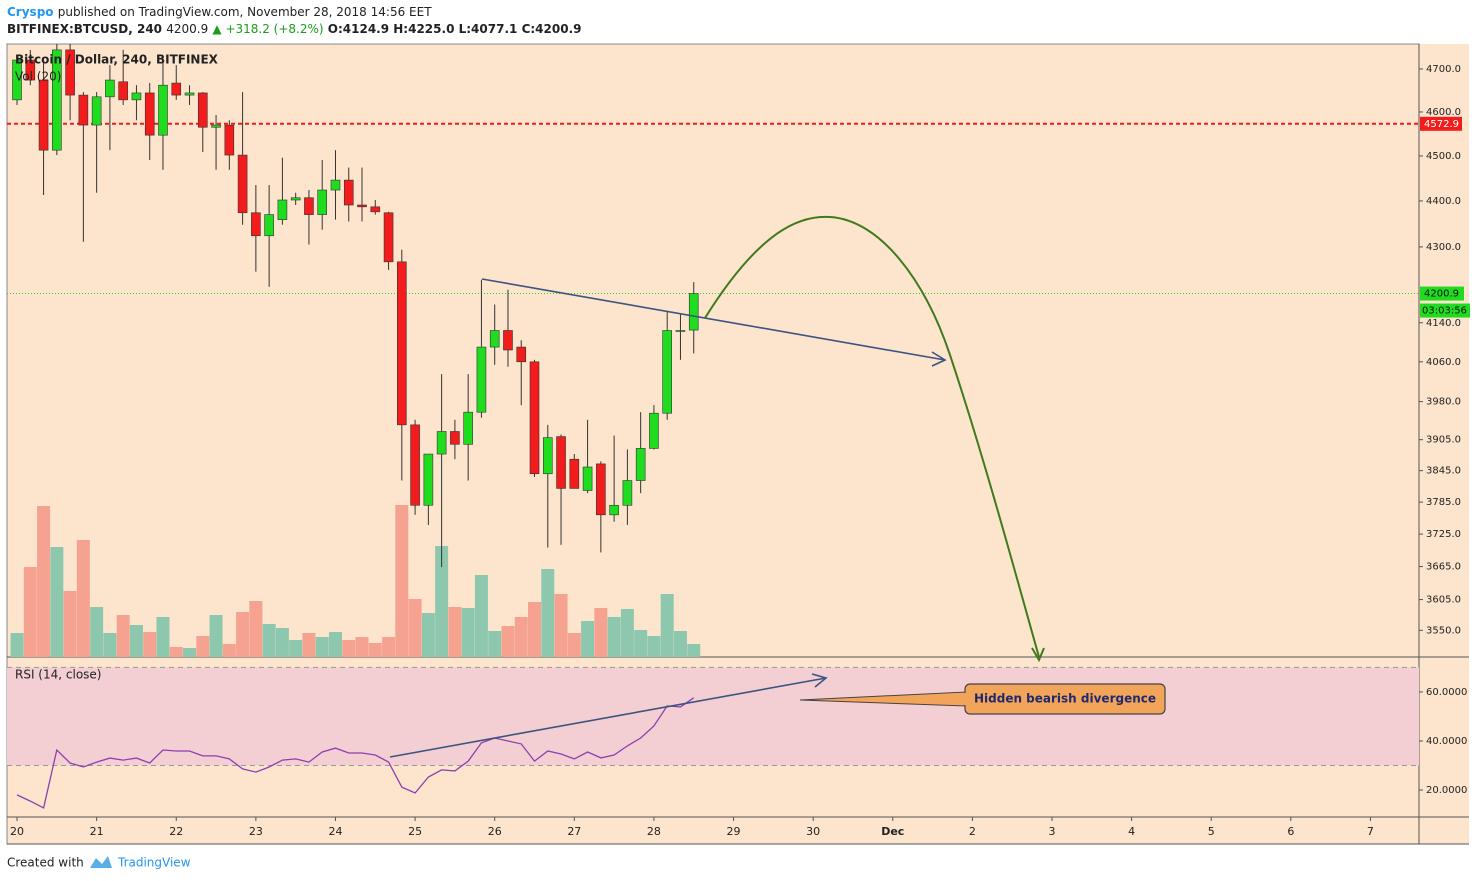 This screenshot has height=881, width=1476. What do you see at coordinates (1211, 831) in the screenshot?
I see `x-tick-label: 5` at bounding box center [1211, 831].